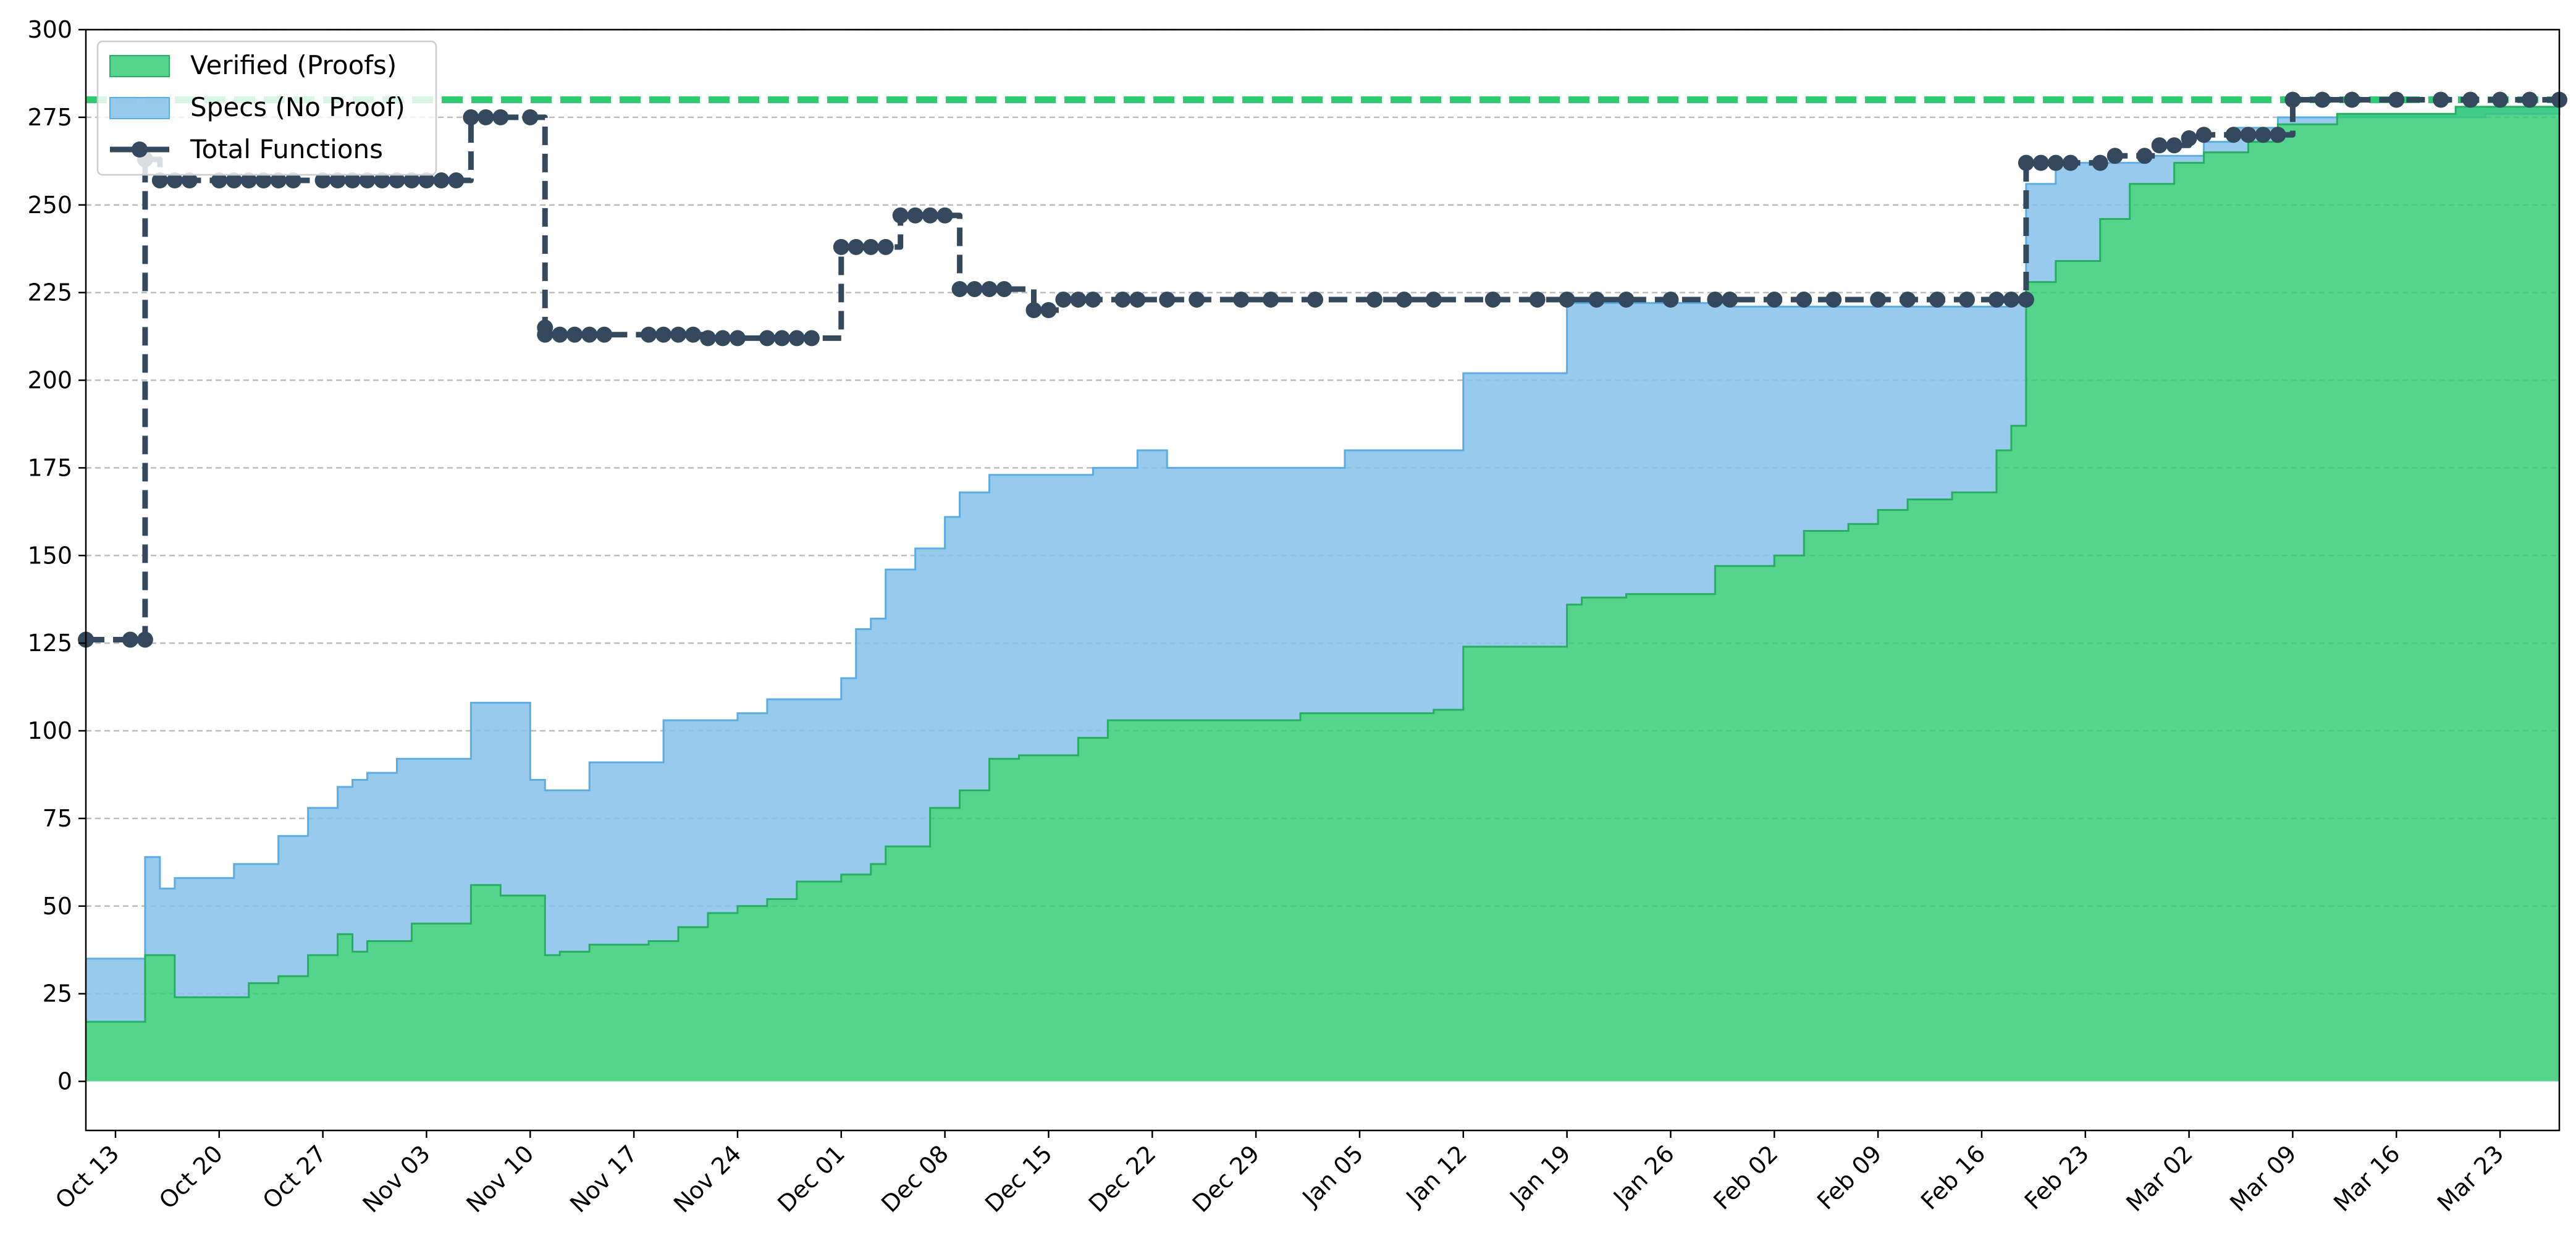  What do you see at coordinates (57, 994) in the screenshot?
I see `y-tick-label: 25` at bounding box center [57, 994].